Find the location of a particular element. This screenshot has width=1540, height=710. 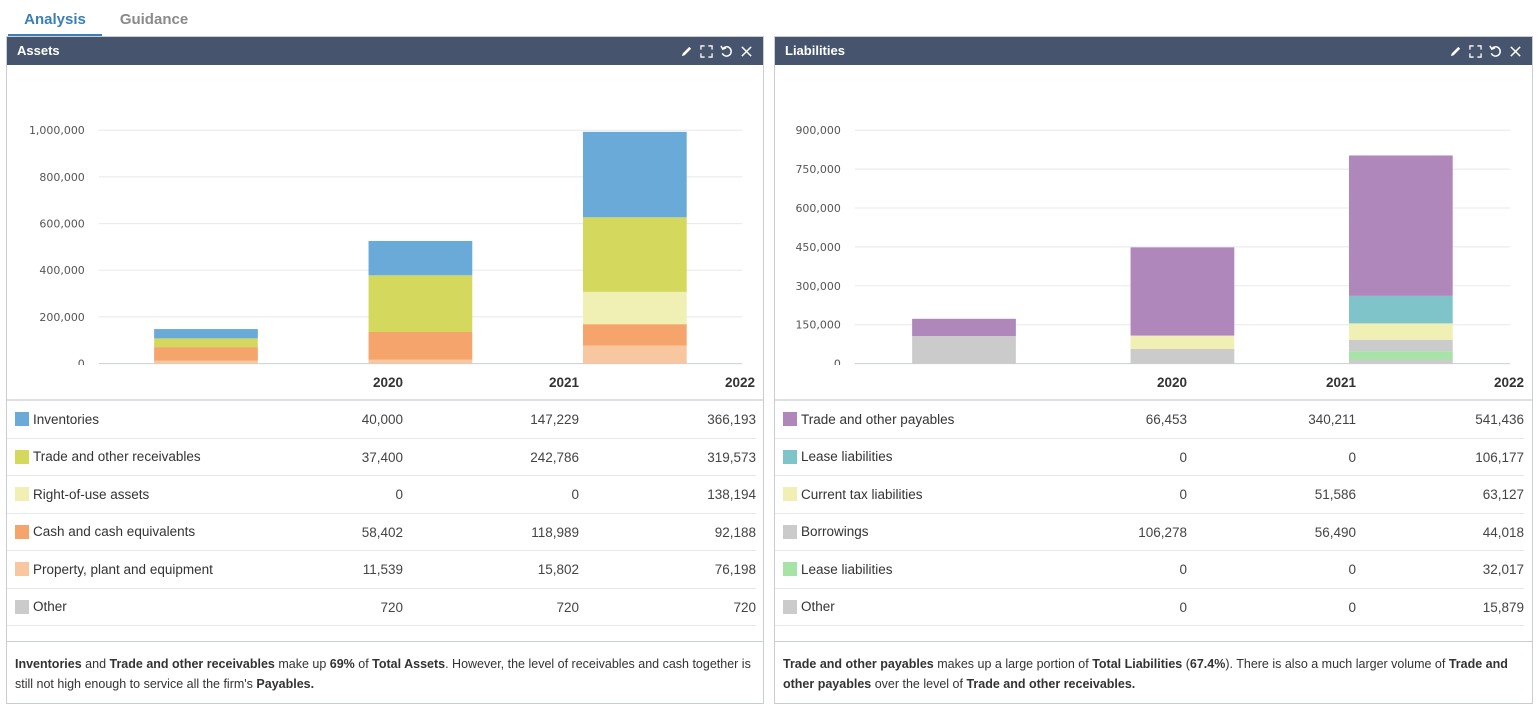

row-label-cell: Current tax liabilities is located at coordinates (900, 495).